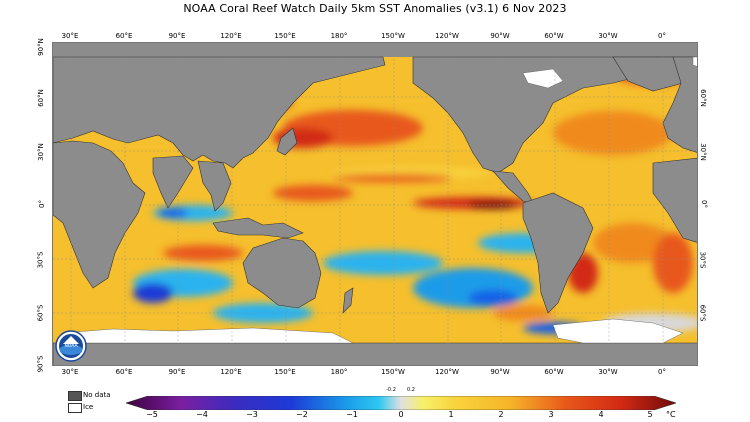 Image resolution: width=750 pixels, height=422 pixels. Describe the element at coordinates (252, 414) in the screenshot. I see `colorbar-tick: −3` at that location.